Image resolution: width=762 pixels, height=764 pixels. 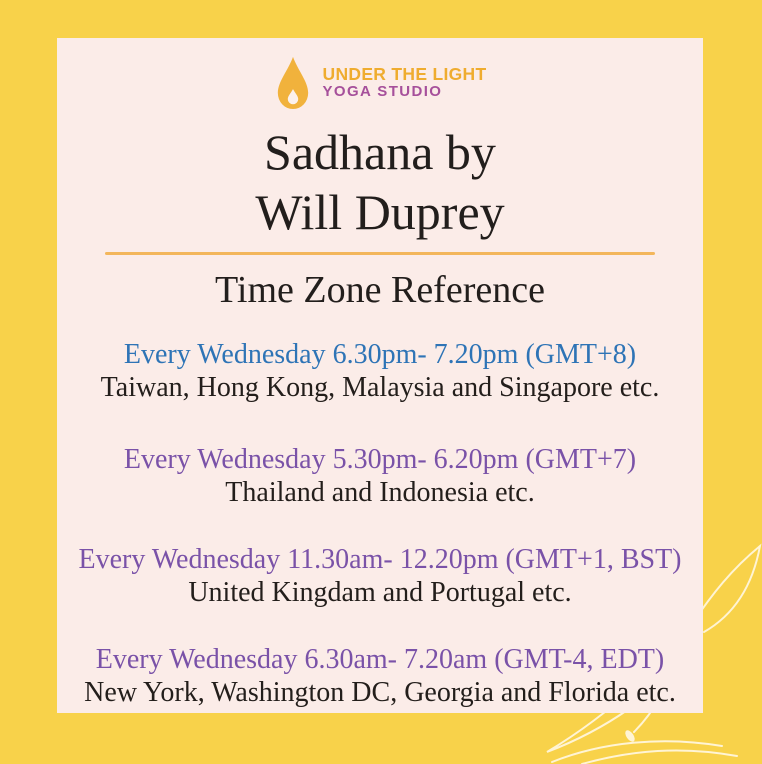 I want to click on timezone-regions: Thailand and Indonesia etc., so click(x=380, y=492).